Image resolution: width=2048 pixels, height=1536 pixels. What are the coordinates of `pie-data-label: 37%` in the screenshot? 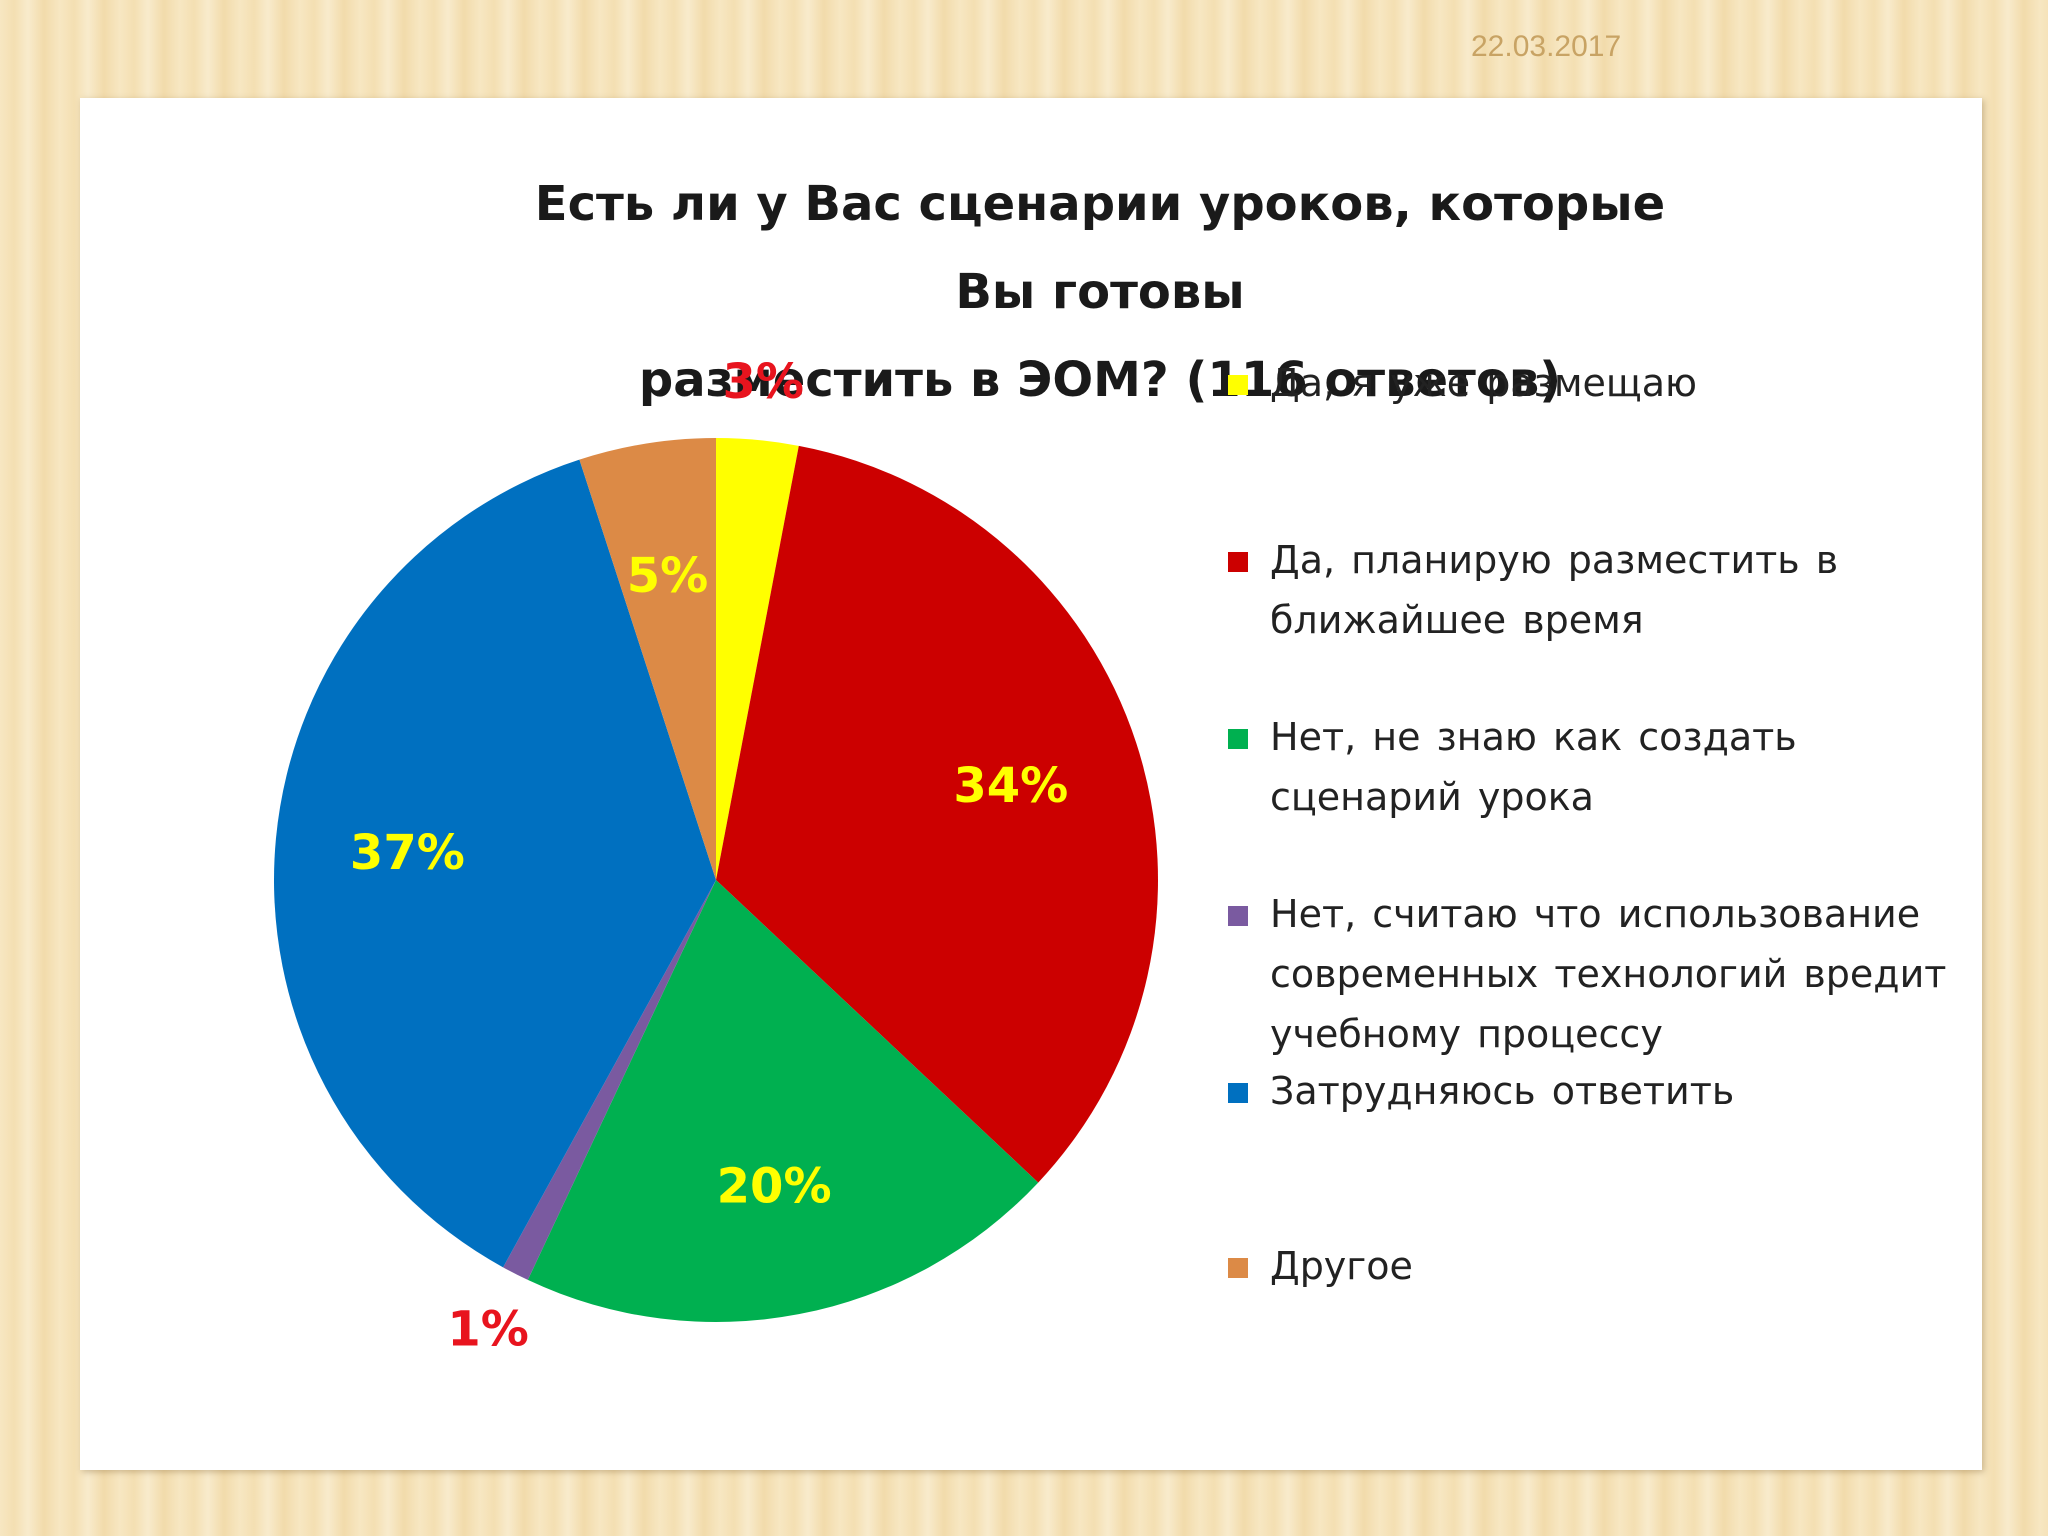 It's located at (407, 853).